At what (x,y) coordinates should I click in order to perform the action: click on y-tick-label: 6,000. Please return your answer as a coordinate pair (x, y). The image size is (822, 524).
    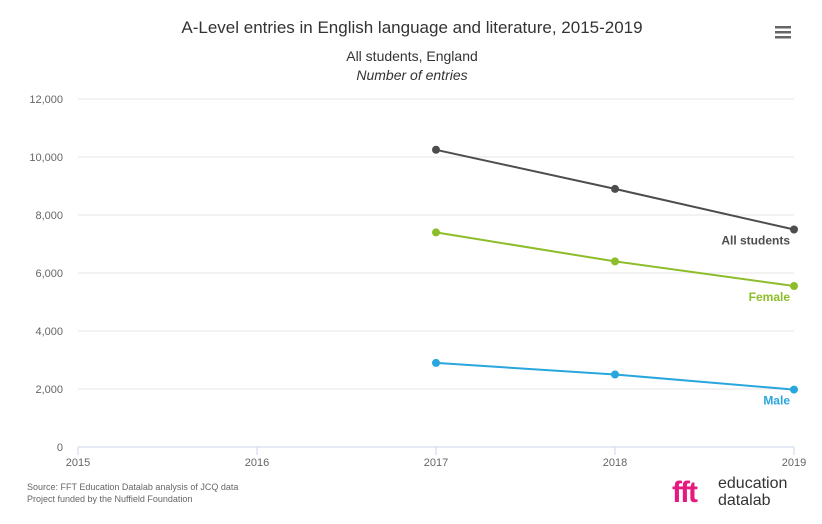
    Looking at the image, I should click on (49, 274).